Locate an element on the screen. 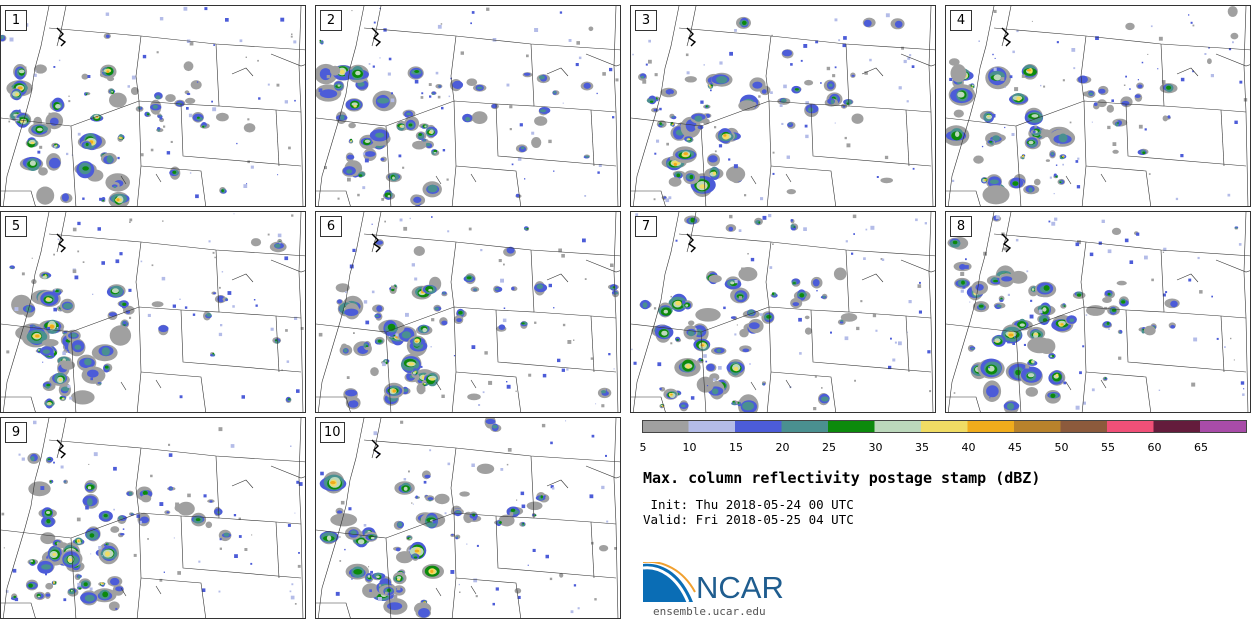  colorbar-segment is located at coordinates (1223, 426).